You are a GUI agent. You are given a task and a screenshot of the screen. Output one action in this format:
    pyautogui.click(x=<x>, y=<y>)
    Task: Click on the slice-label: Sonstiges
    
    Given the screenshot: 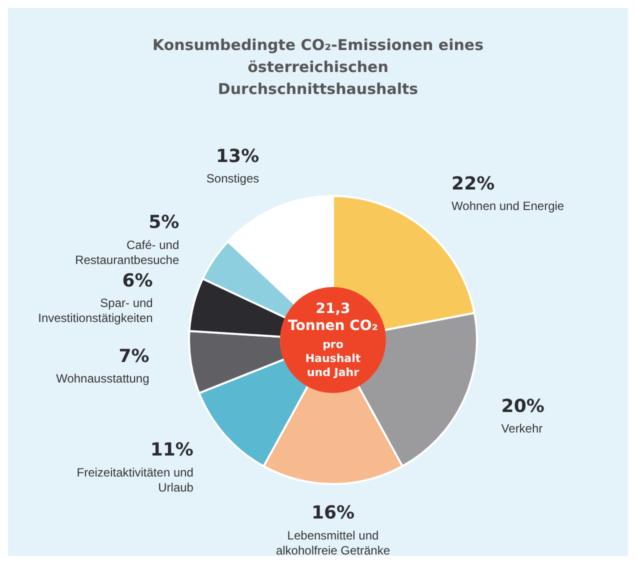 What is the action you would take?
    pyautogui.click(x=233, y=179)
    